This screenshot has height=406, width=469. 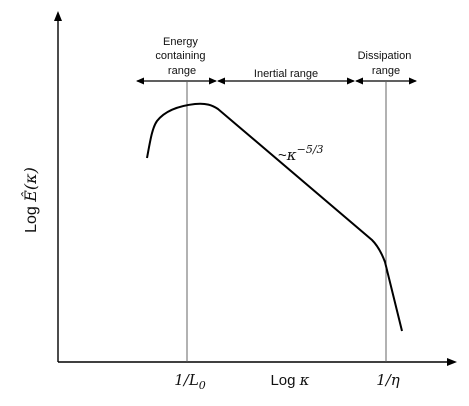 I want to click on tick-label-inv-l0: 1/L0, so click(x=190, y=381).